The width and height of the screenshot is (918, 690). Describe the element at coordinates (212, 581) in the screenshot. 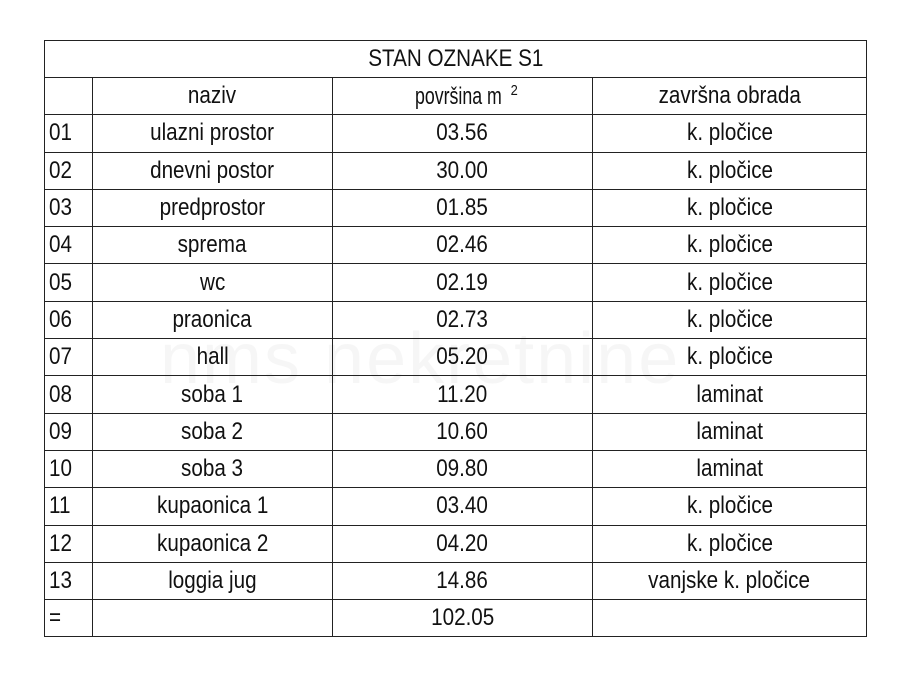

I see `room-name: loggia jug` at that location.